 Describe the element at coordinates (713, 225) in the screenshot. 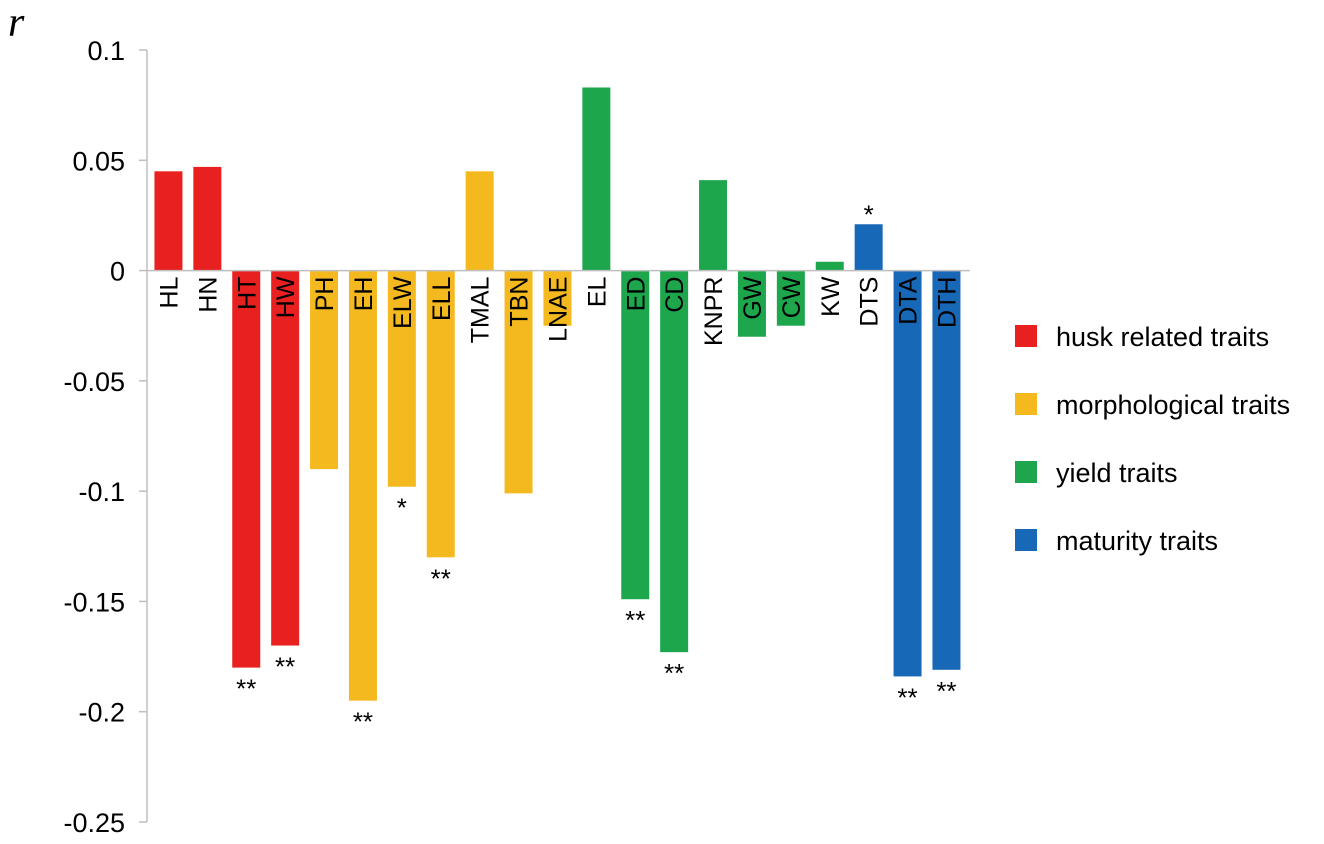

I see `bar-knpr` at that location.